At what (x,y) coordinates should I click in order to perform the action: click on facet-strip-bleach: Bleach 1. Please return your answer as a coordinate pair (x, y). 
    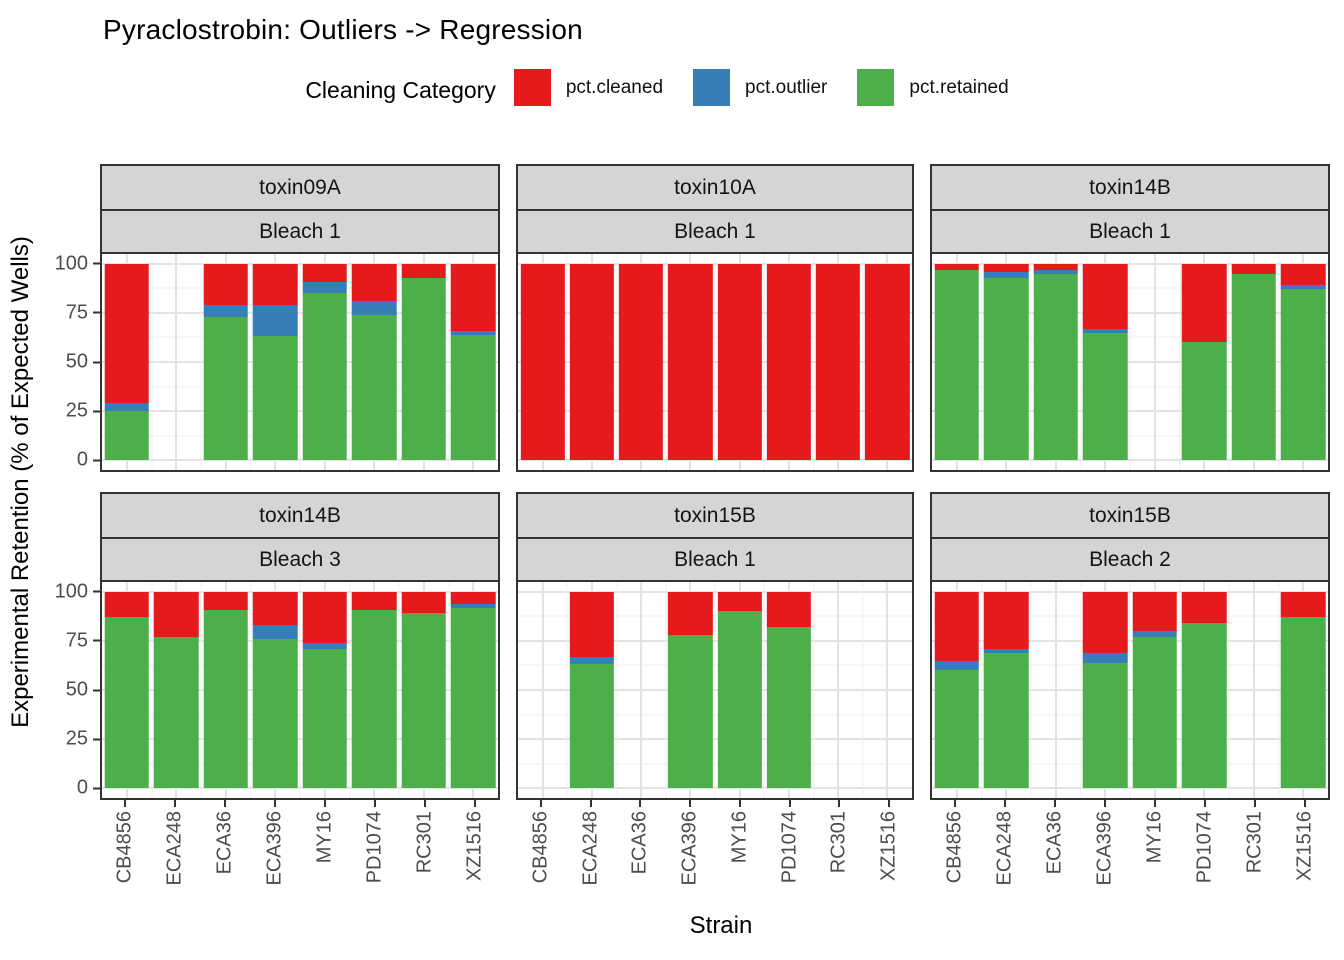
    Looking at the image, I should click on (715, 559).